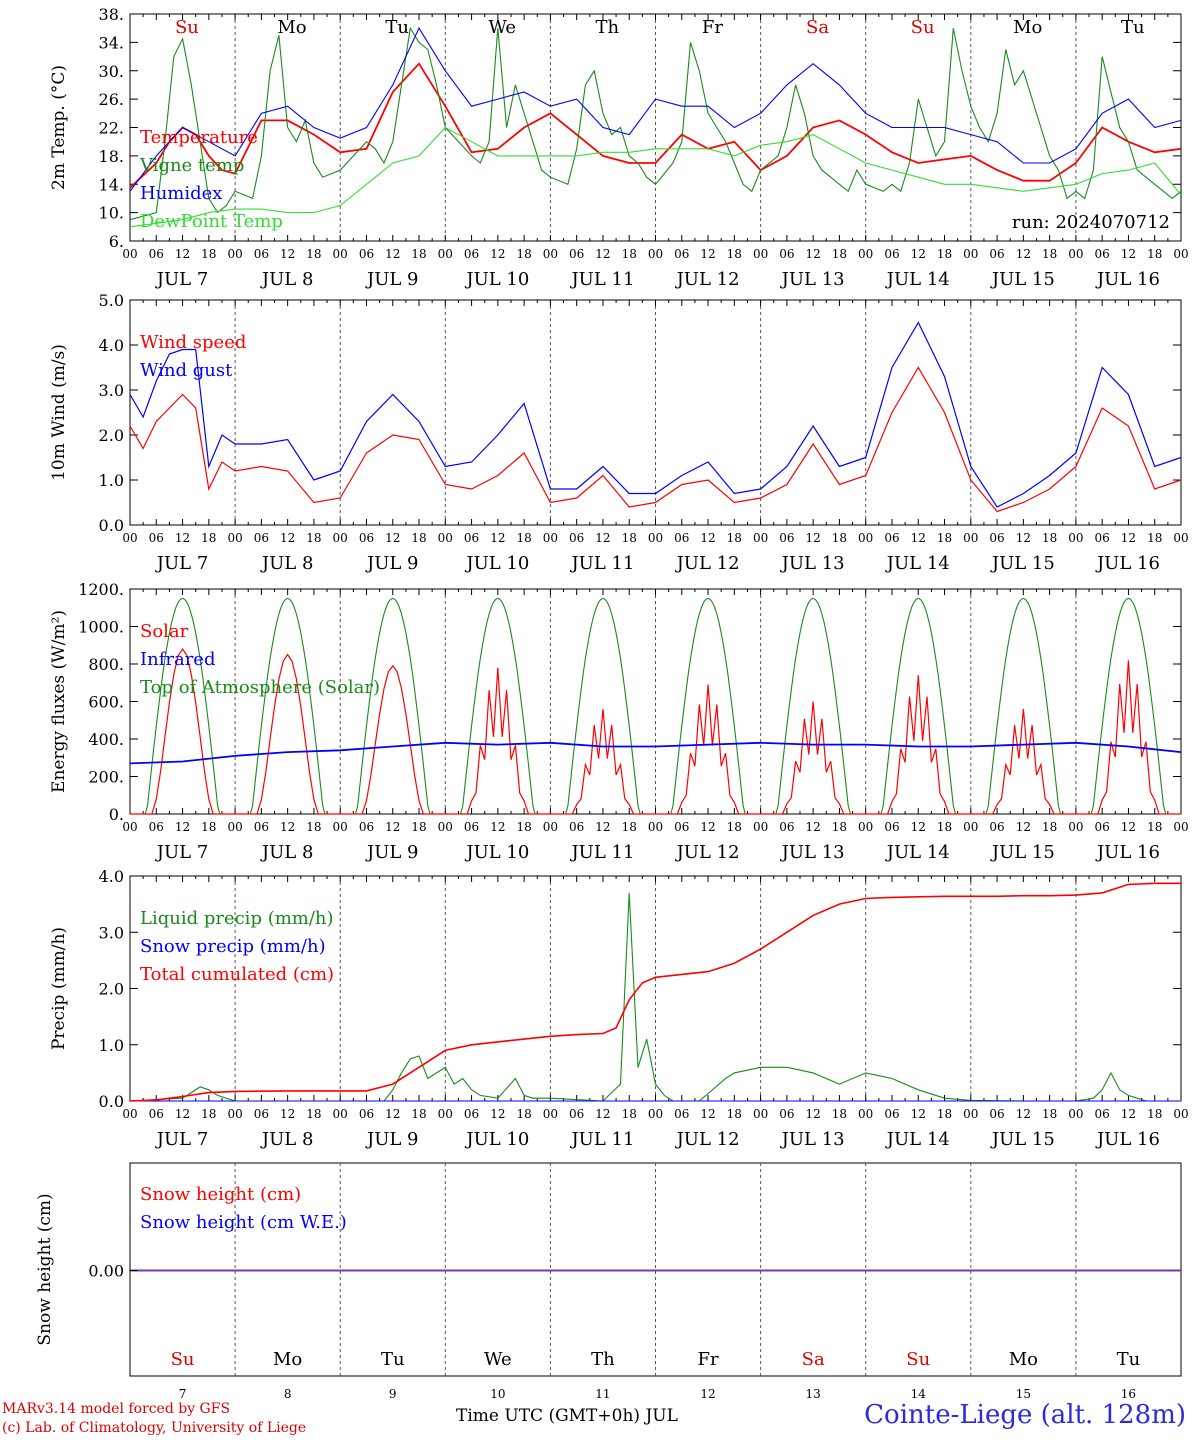 This screenshot has width=1194, height=1440. Describe the element at coordinates (812, 1139) in the screenshot. I see `date-label: JUL 13` at that location.